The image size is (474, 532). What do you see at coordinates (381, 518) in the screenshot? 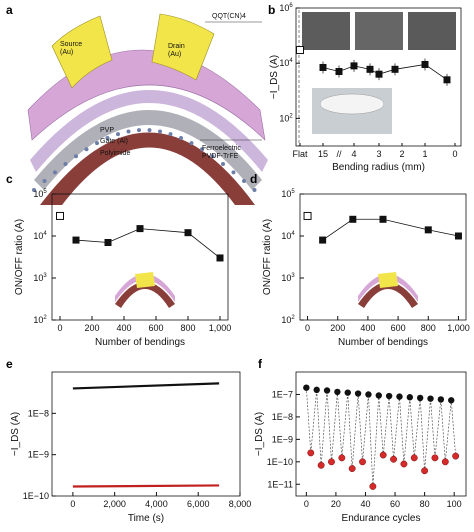
I see `x-axis-label: Endurance cycles` at bounding box center [381, 518].